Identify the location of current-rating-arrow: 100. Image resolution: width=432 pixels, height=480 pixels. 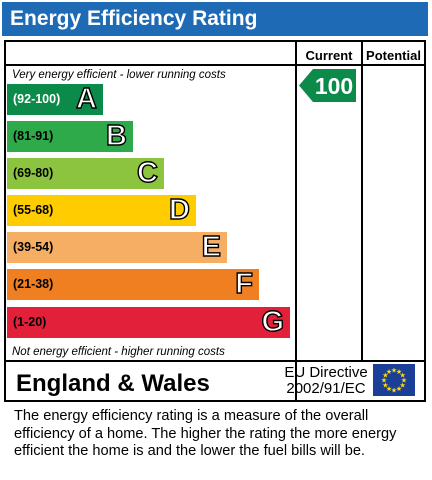
(327, 85).